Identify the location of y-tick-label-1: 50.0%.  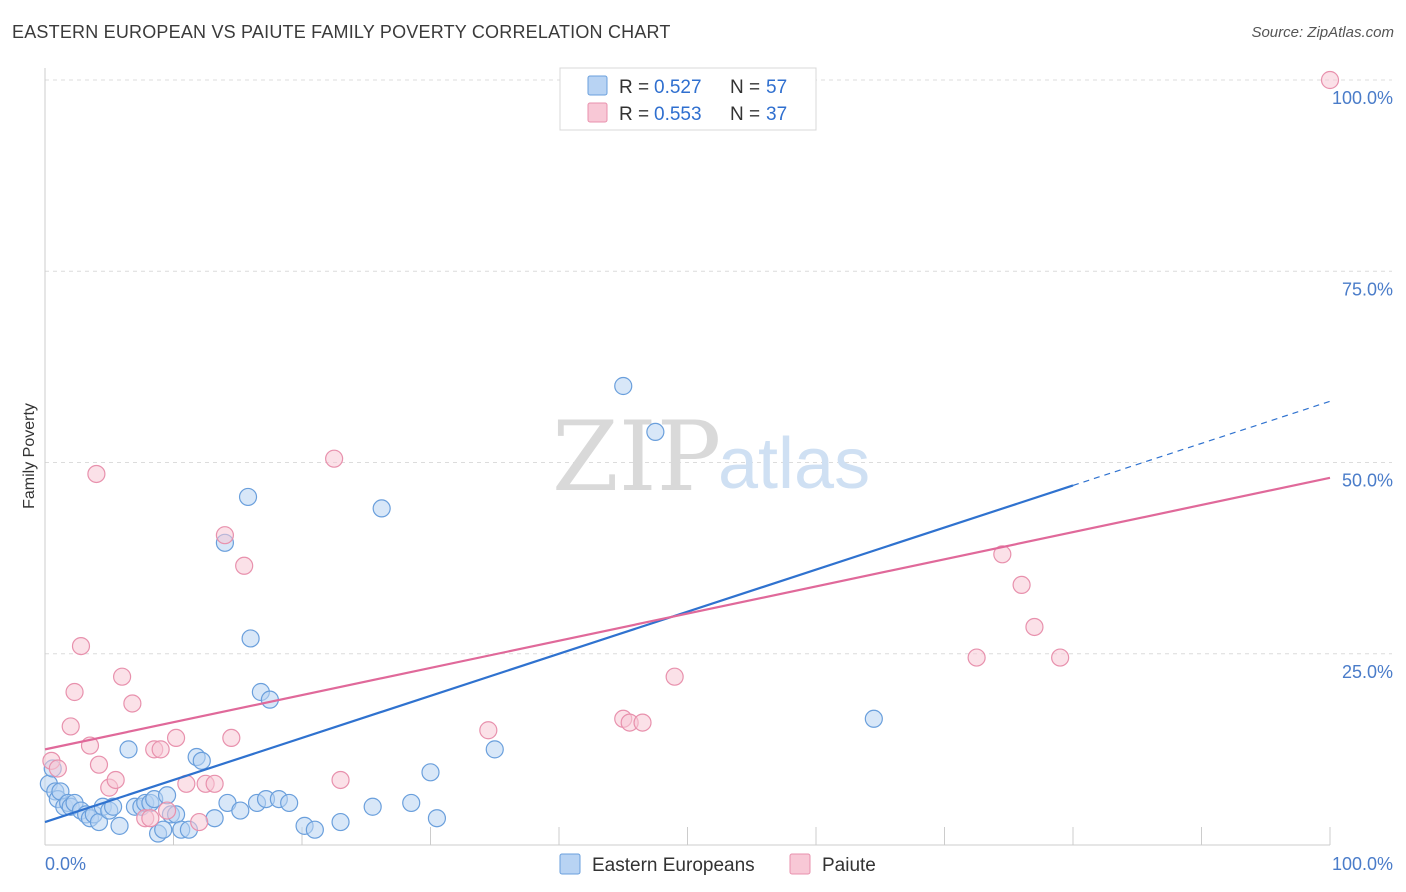
(1367, 481).